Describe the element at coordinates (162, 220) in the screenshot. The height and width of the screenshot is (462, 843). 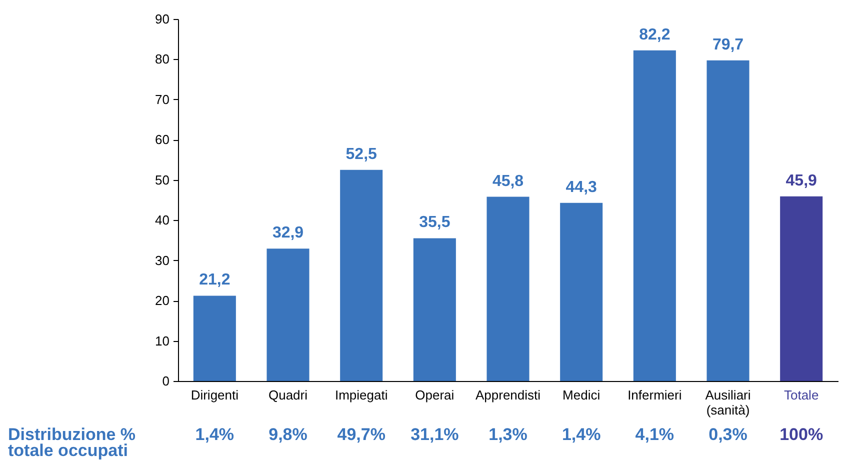
I see `y-tick-label: 40` at that location.